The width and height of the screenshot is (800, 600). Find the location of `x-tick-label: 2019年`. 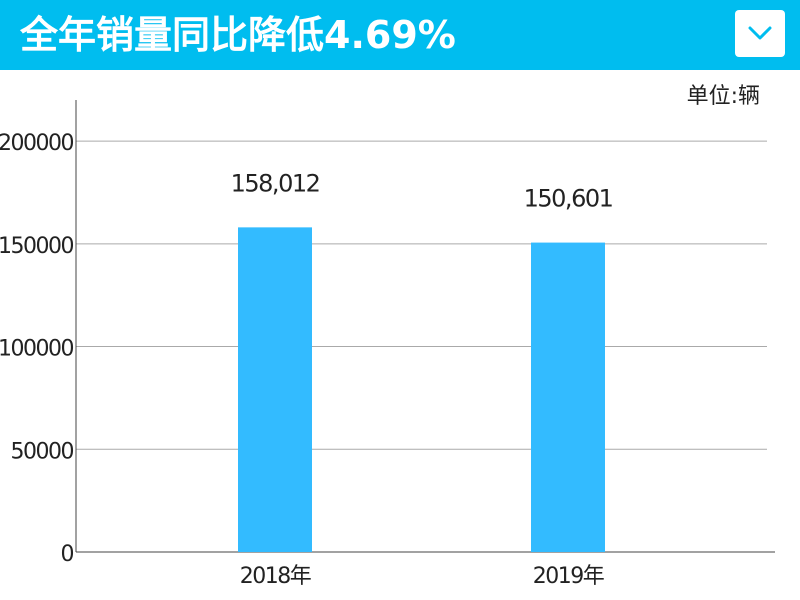

x-tick-label: 2019年 is located at coordinates (568, 576).